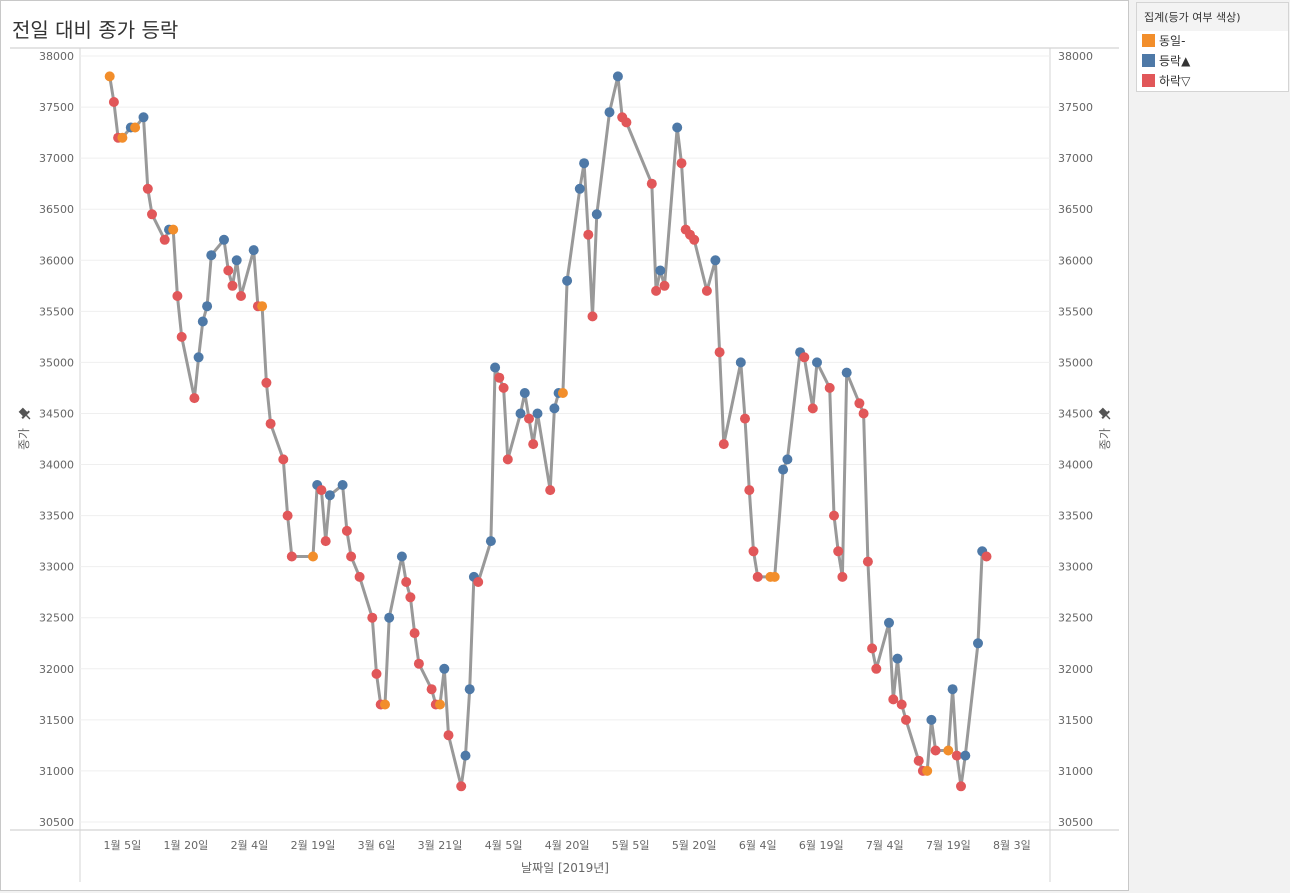 The width and height of the screenshot is (1290, 893). Describe the element at coordinates (1105, 439) in the screenshot. I see `y-axis-title-right: 종가` at that location.